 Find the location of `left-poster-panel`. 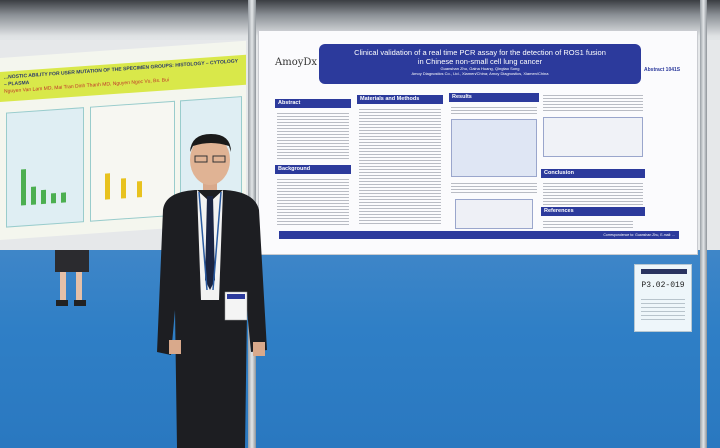

left-poster-panel is located at coordinates (45, 167).